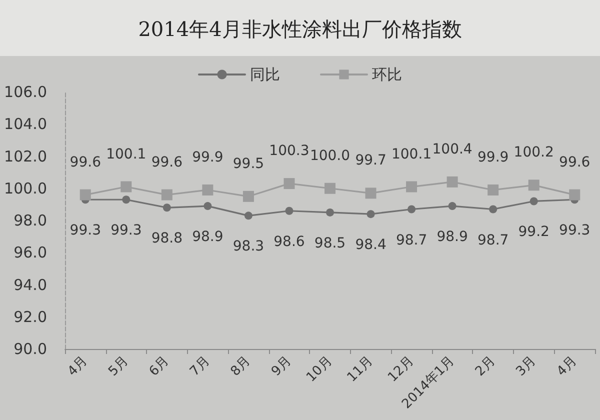 The width and height of the screenshot is (600, 420). What do you see at coordinates (289, 242) in the screenshot?
I see `data-label: 98.6` at bounding box center [289, 242].